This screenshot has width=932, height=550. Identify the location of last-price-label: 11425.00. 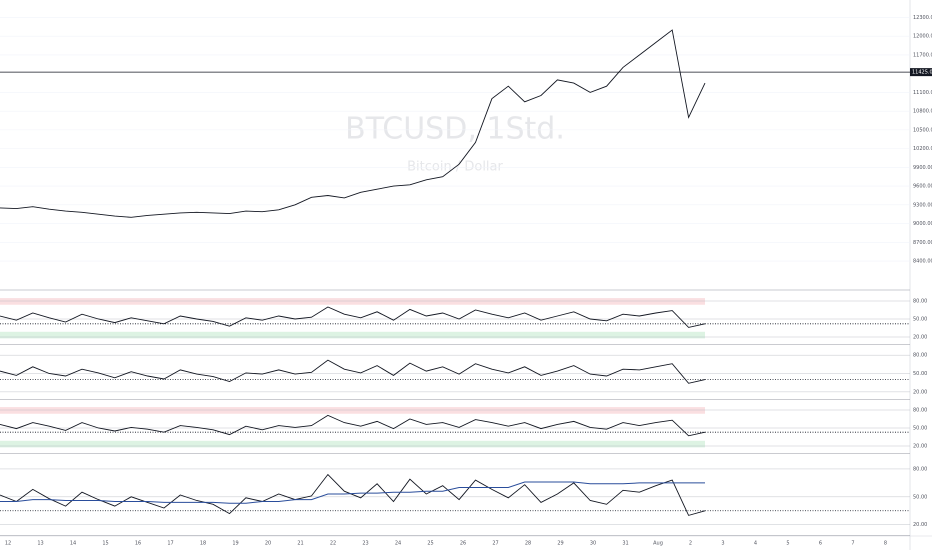
(922, 73).